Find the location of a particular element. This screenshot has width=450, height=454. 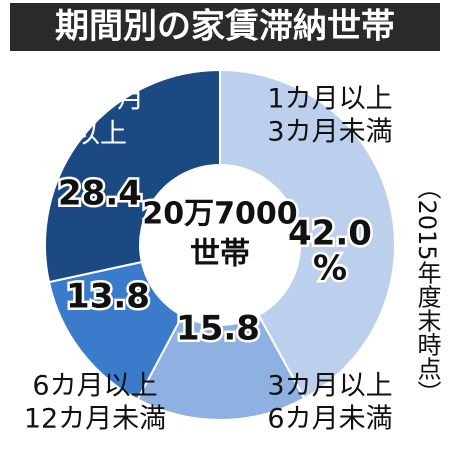

category-label: 1カ月以上 is located at coordinates (329, 99).